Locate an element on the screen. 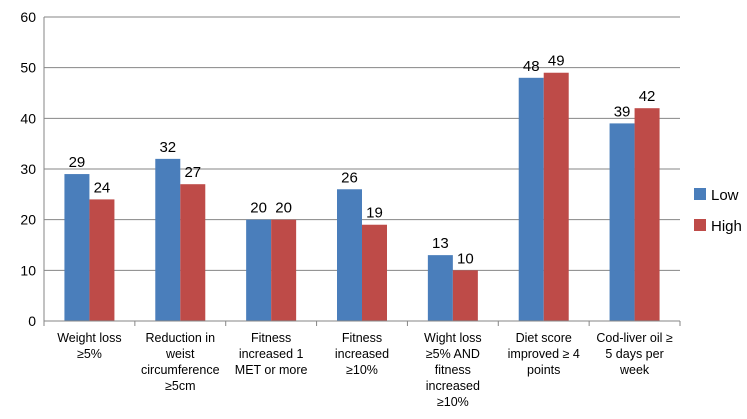 Image resolution: width=747 pixels, height=419 pixels. y-axis: 0 10 20 30 40 50 60 is located at coordinates (32, 169).